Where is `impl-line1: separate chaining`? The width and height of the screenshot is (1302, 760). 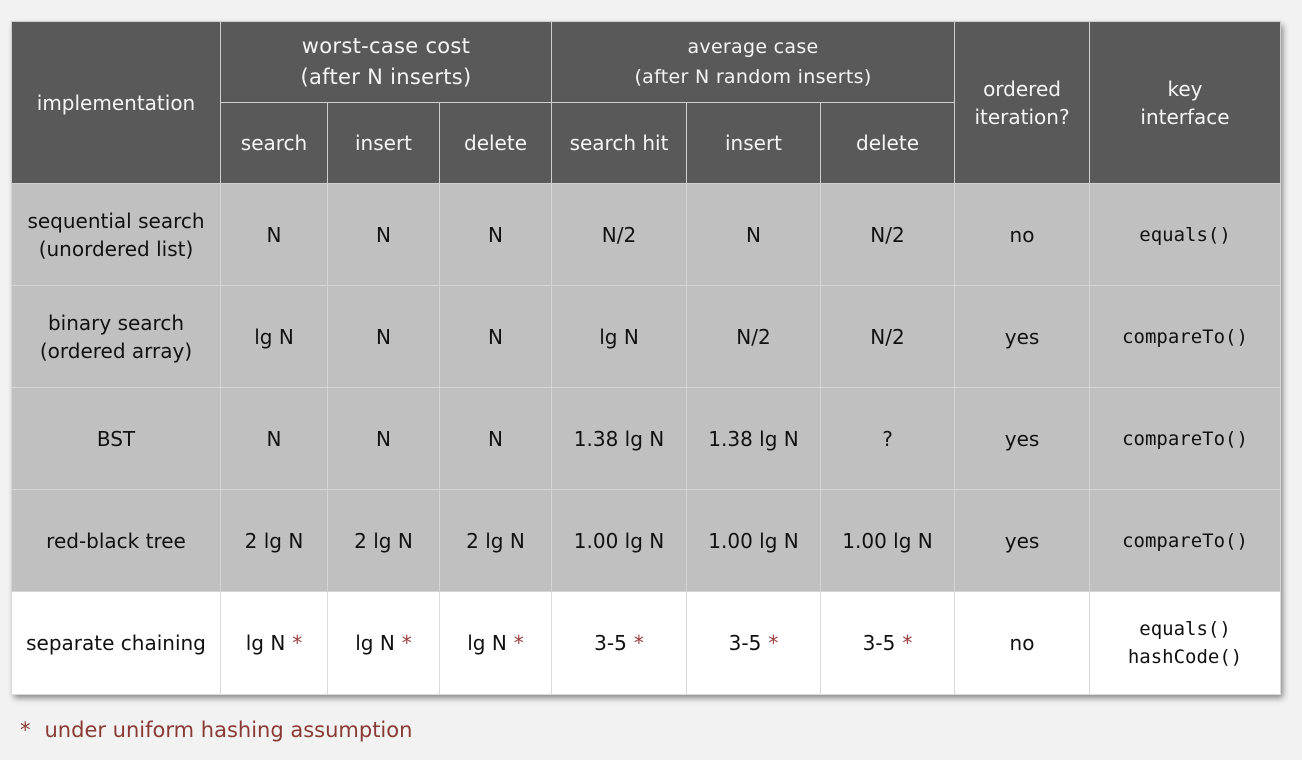
impl-line1: separate chaining is located at coordinates (116, 643).